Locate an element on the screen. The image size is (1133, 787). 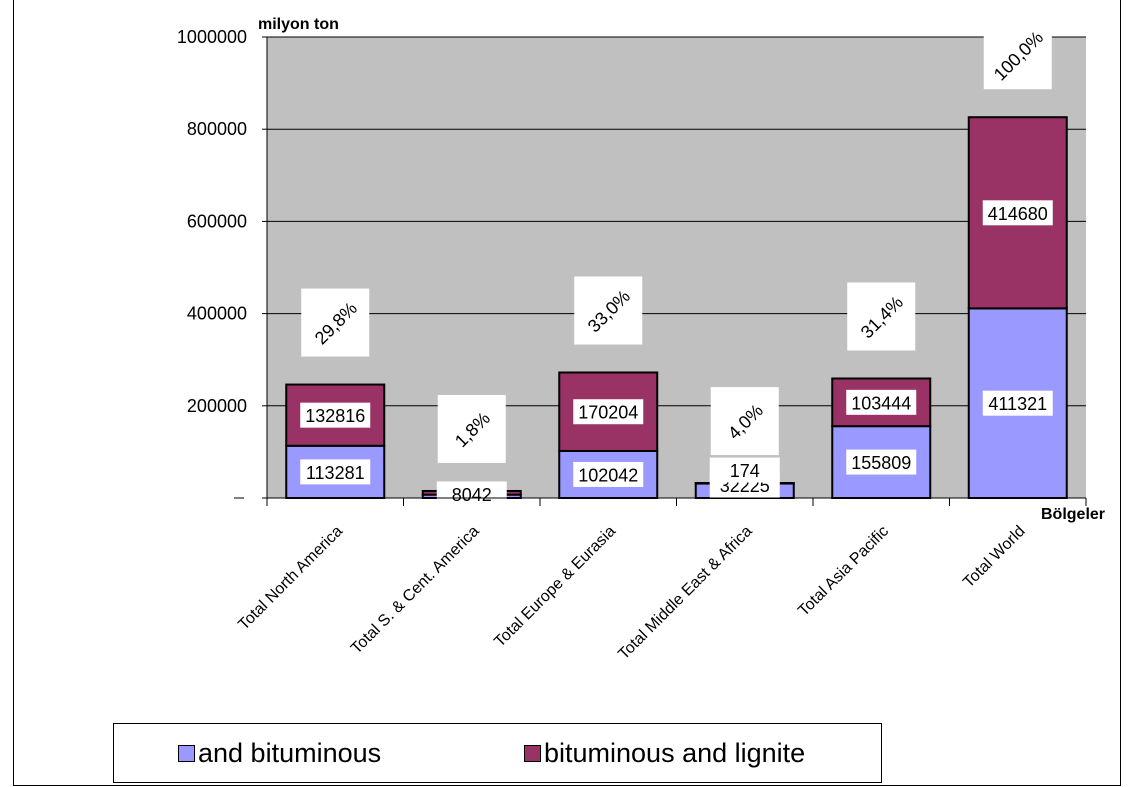
legend-label: bituminous and lignite is located at coordinates (675, 753).